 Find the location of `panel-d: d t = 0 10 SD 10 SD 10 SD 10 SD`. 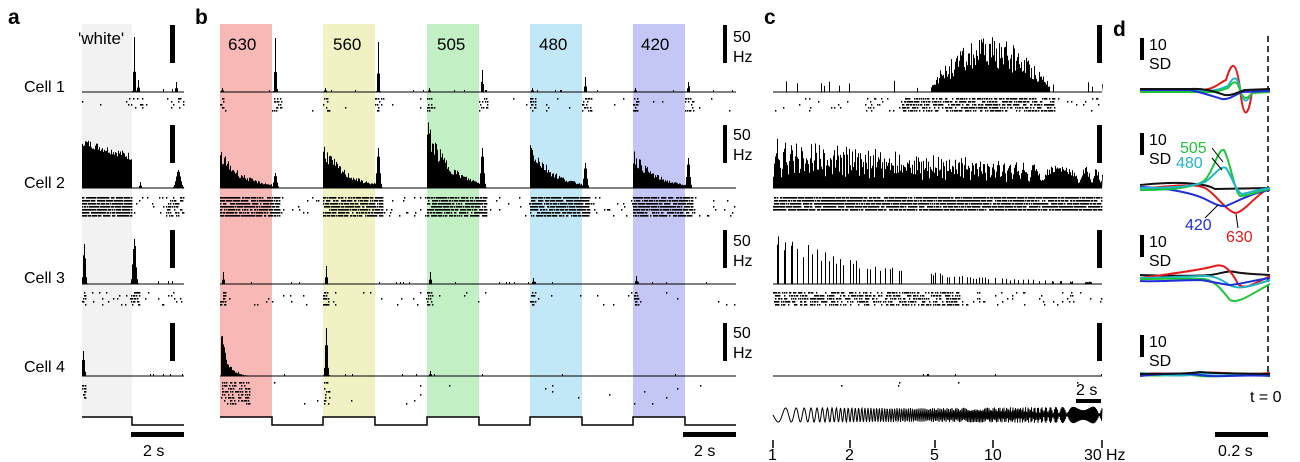

panel-d: d t = 0 10 SD 10 SD 10 SD 10 SD is located at coordinates (1197, 239).